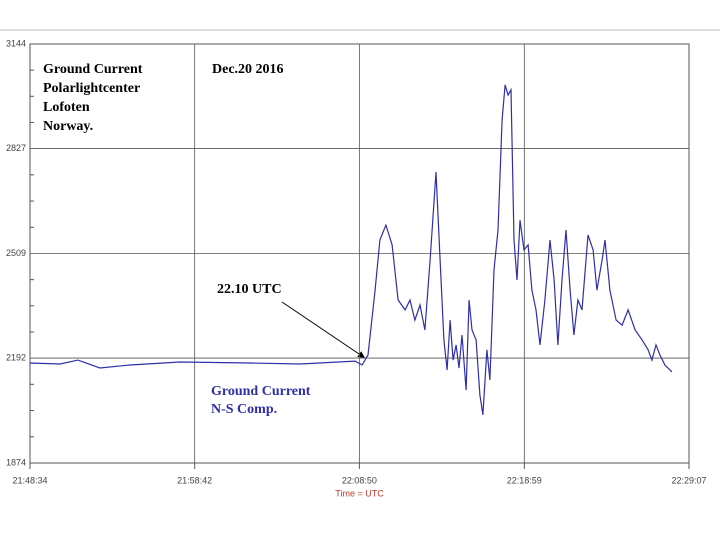 The image size is (720, 540). I want to click on y-tick-label: 1874, so click(16, 462).